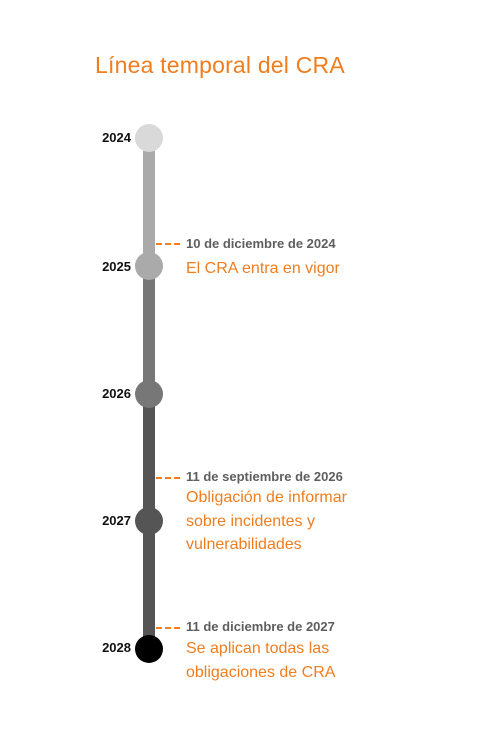 Image resolution: width=500 pixels, height=750 pixels. What do you see at coordinates (116, 647) in the screenshot?
I see `year-label: 2028` at bounding box center [116, 647].